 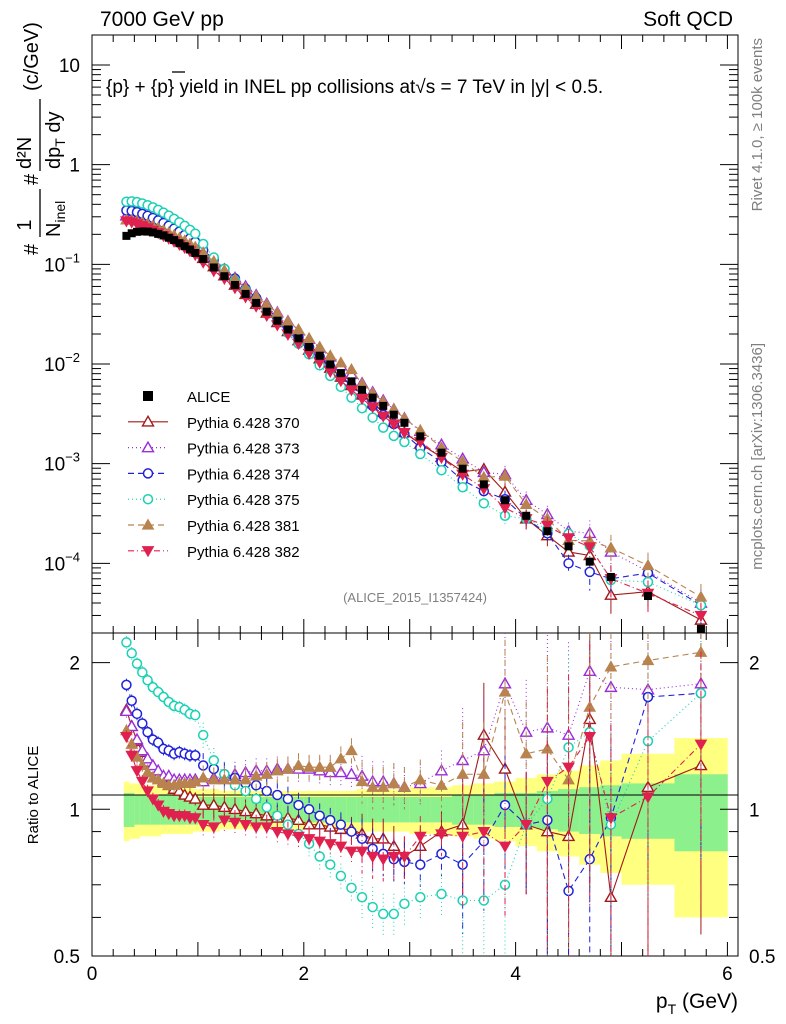 I want to click on energy-label: 7000 GeV pp, so click(x=162, y=19).